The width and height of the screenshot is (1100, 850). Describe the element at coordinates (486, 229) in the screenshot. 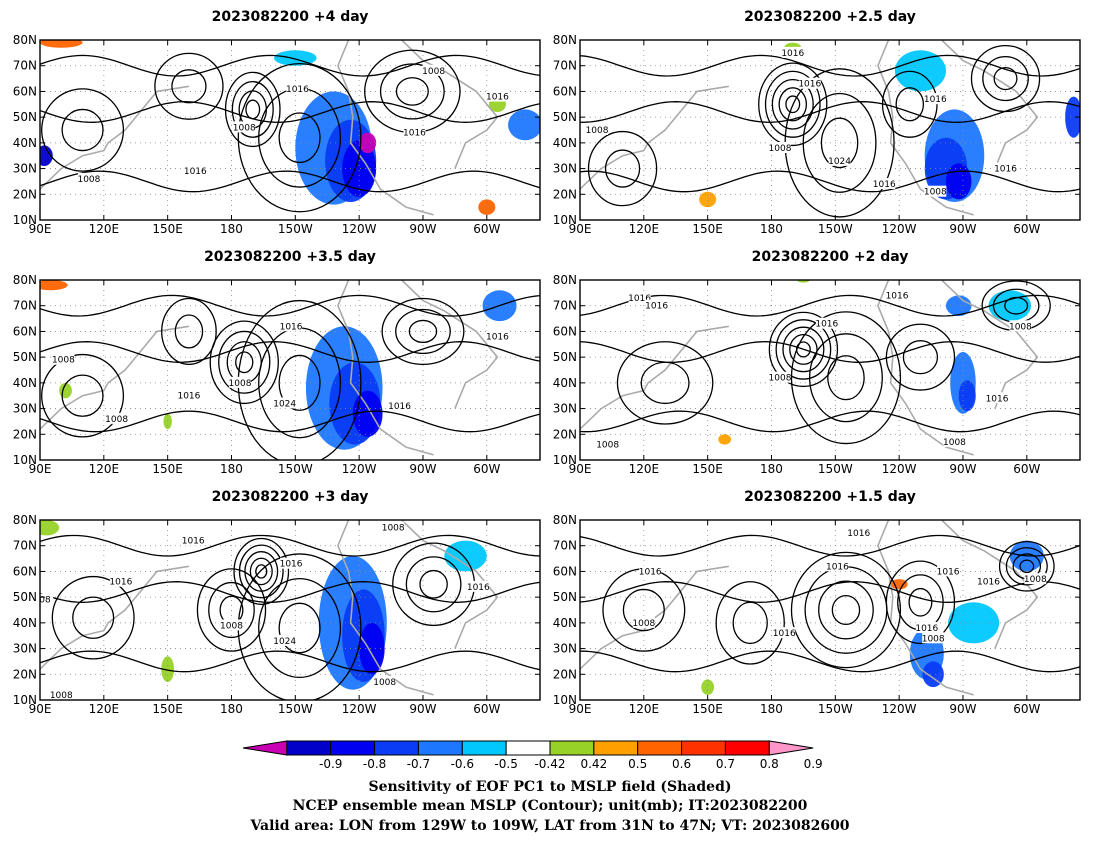

I see `lon-tick-label: 60W` at that location.